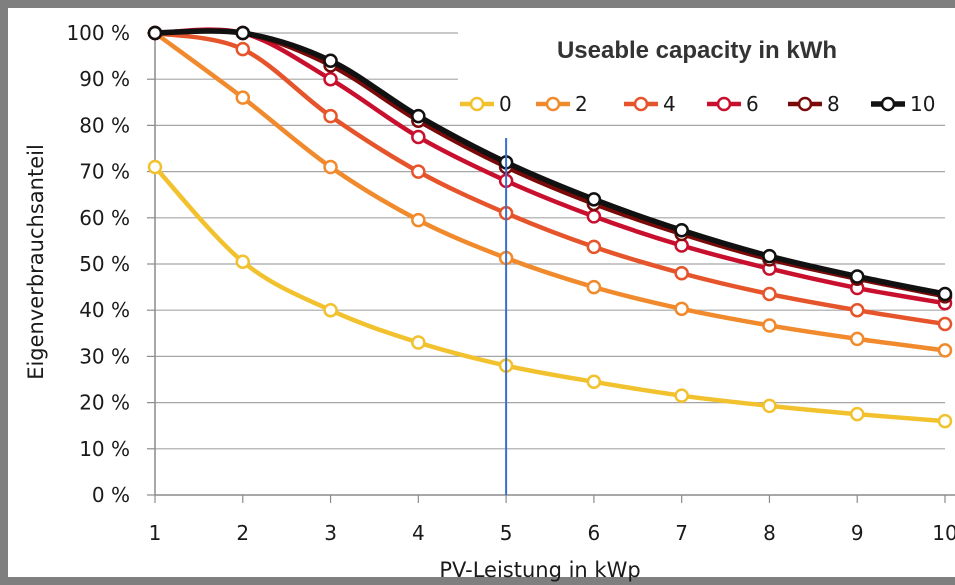  What do you see at coordinates (104, 172) in the screenshot?
I see `y-tick-label: 70 %` at bounding box center [104, 172].